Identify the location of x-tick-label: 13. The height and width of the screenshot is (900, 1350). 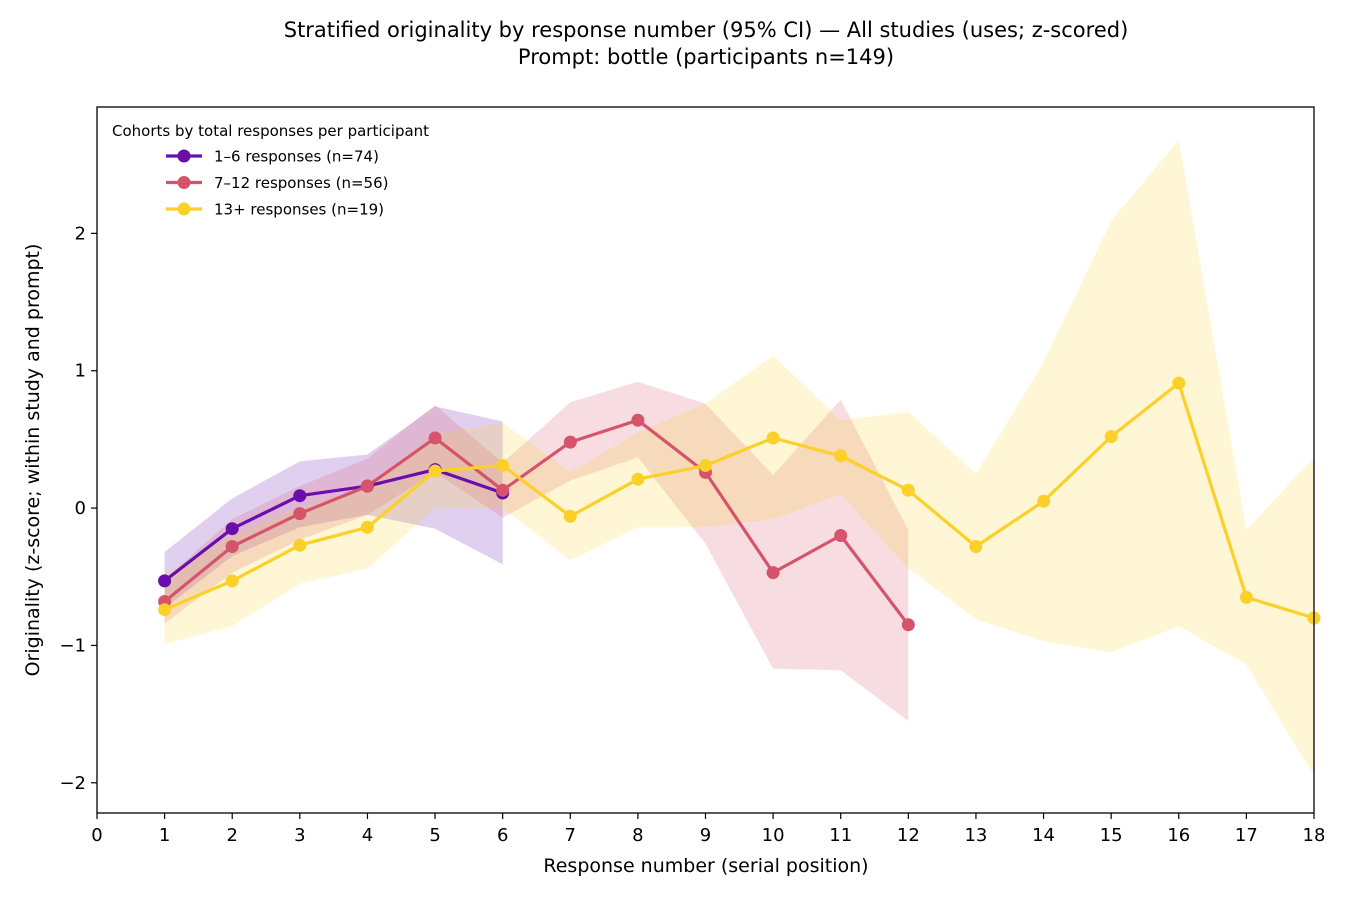
(975, 835).